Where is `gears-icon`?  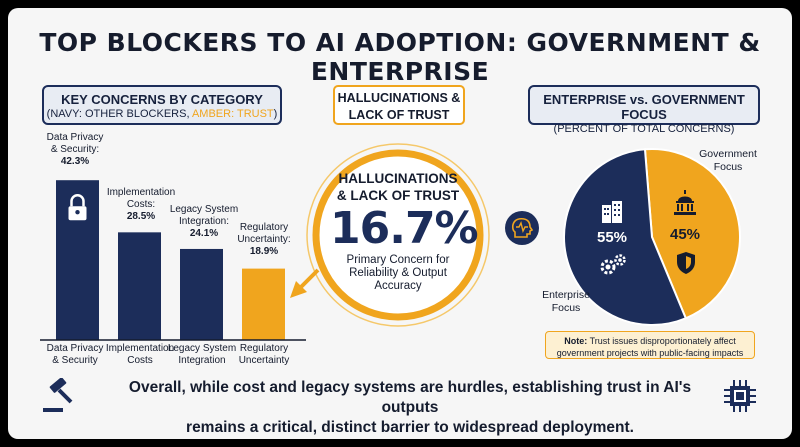
gears-icon is located at coordinates (613, 264).